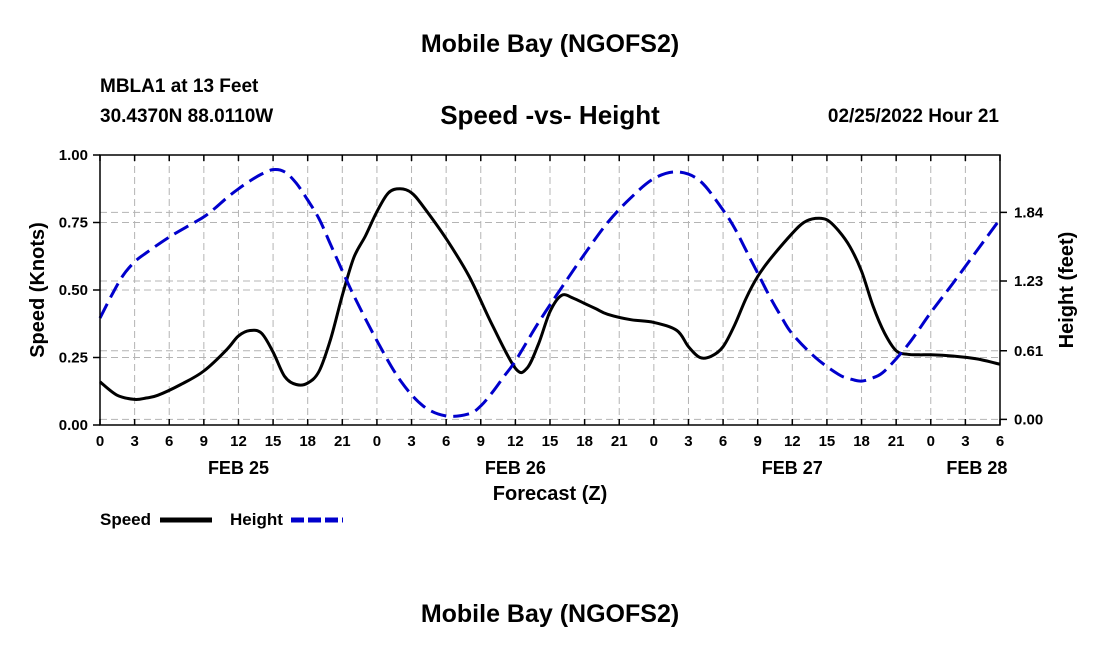 The width and height of the screenshot is (1100, 650). Describe the element at coordinates (1029, 212) in the screenshot. I see `y2-tick-label: 1.84` at that location.